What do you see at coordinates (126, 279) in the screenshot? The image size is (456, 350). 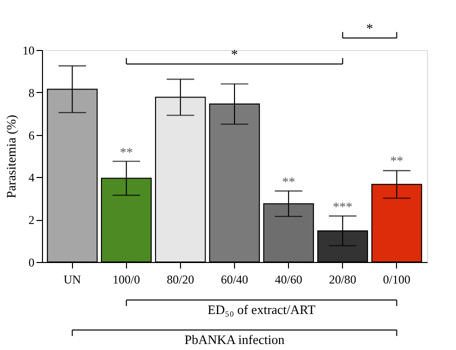 I see `x-tick-label: 100/0` at bounding box center [126, 279].